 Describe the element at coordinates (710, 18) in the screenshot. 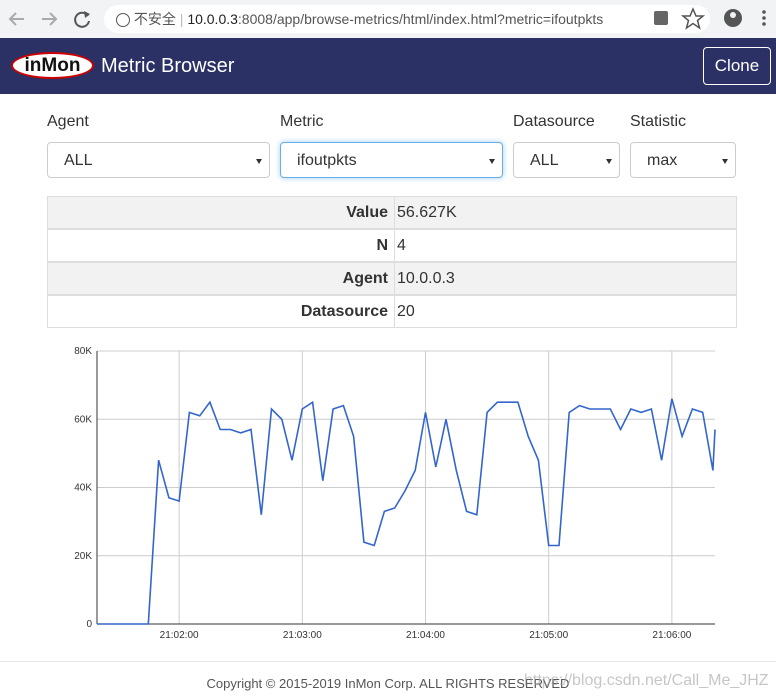

I see `toolbar-icons` at that location.